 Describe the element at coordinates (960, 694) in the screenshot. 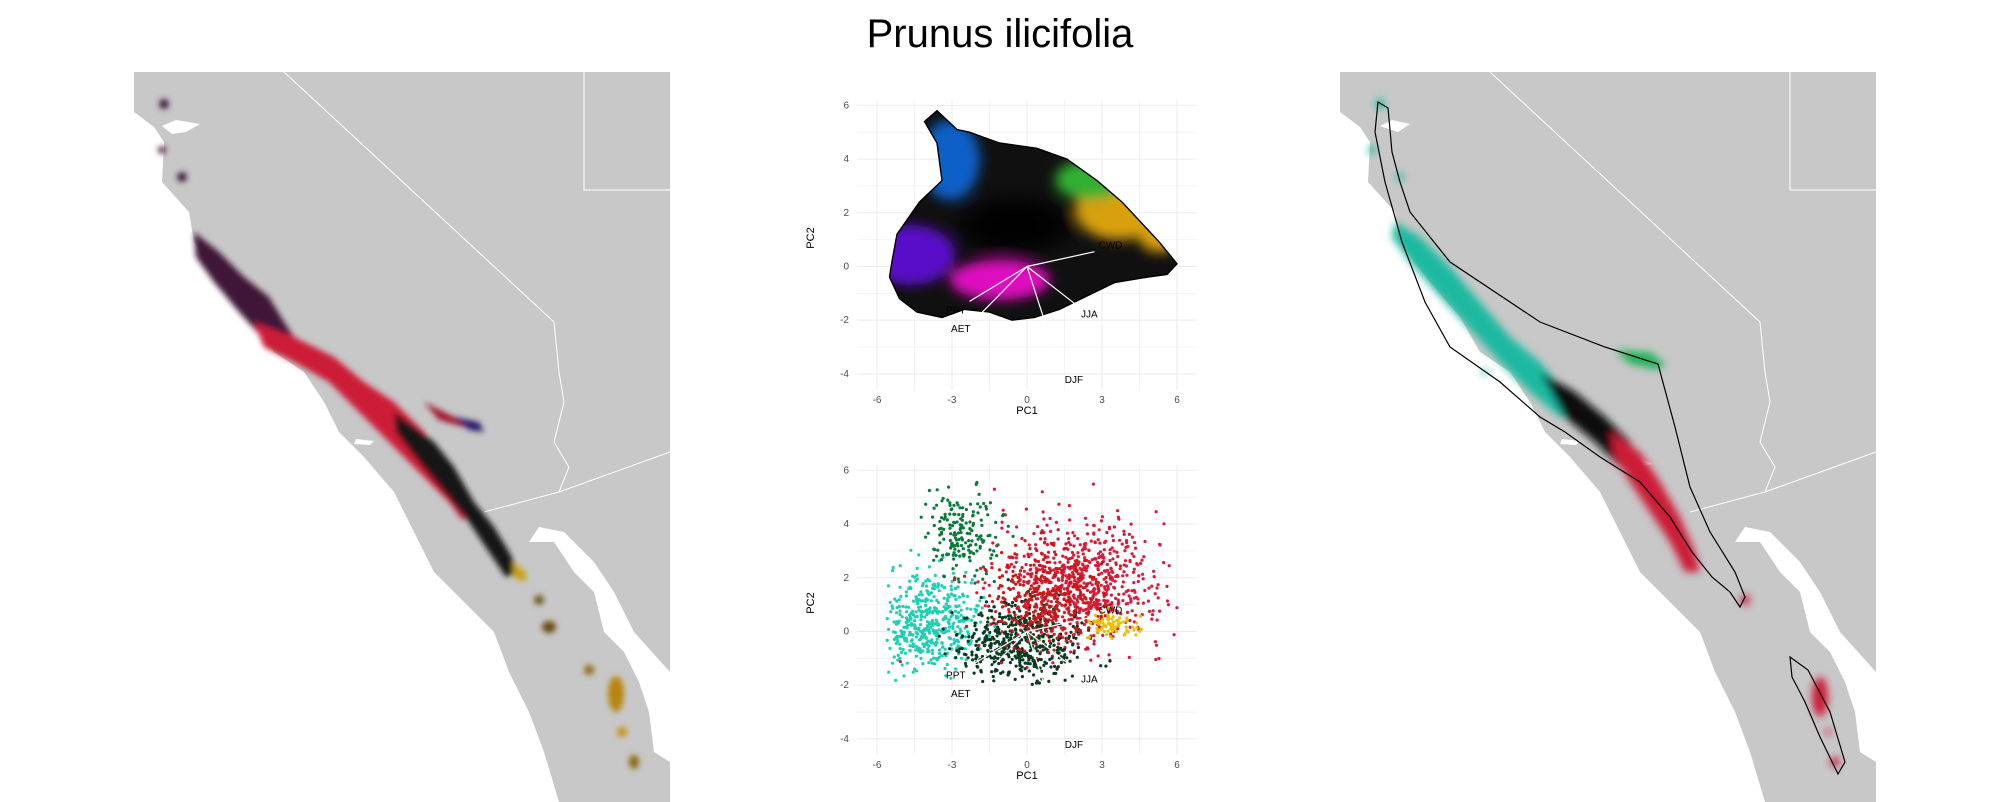

I see `pca-bottom-vector-label-aet: AET` at that location.